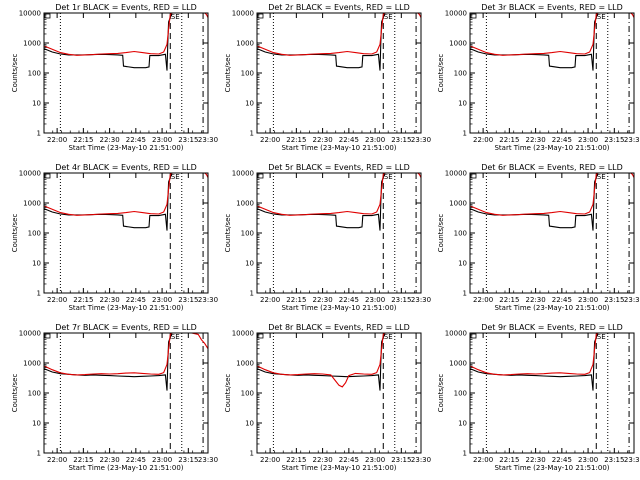  Describe the element at coordinates (339, 7) in the screenshot. I see `panel-title: Det 2r BLACK = Events, RED = LLD` at that location.